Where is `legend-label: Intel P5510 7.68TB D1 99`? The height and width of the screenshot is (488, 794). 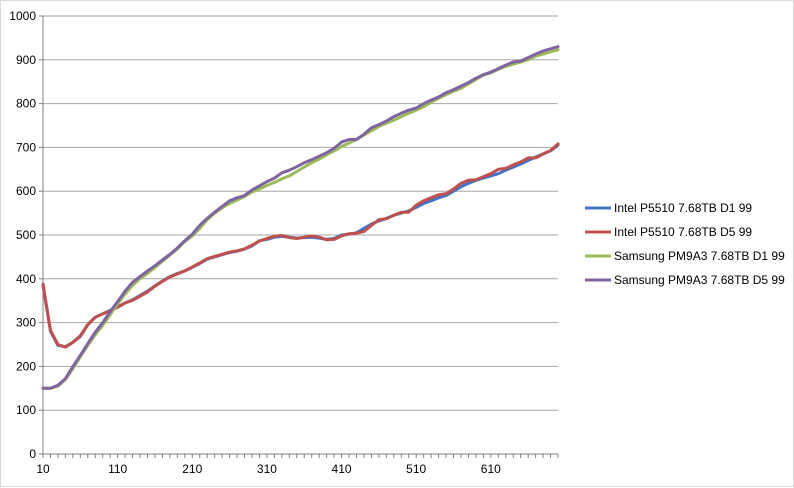 legend-label: Intel P5510 7.68TB D1 99 is located at coordinates (683, 208).